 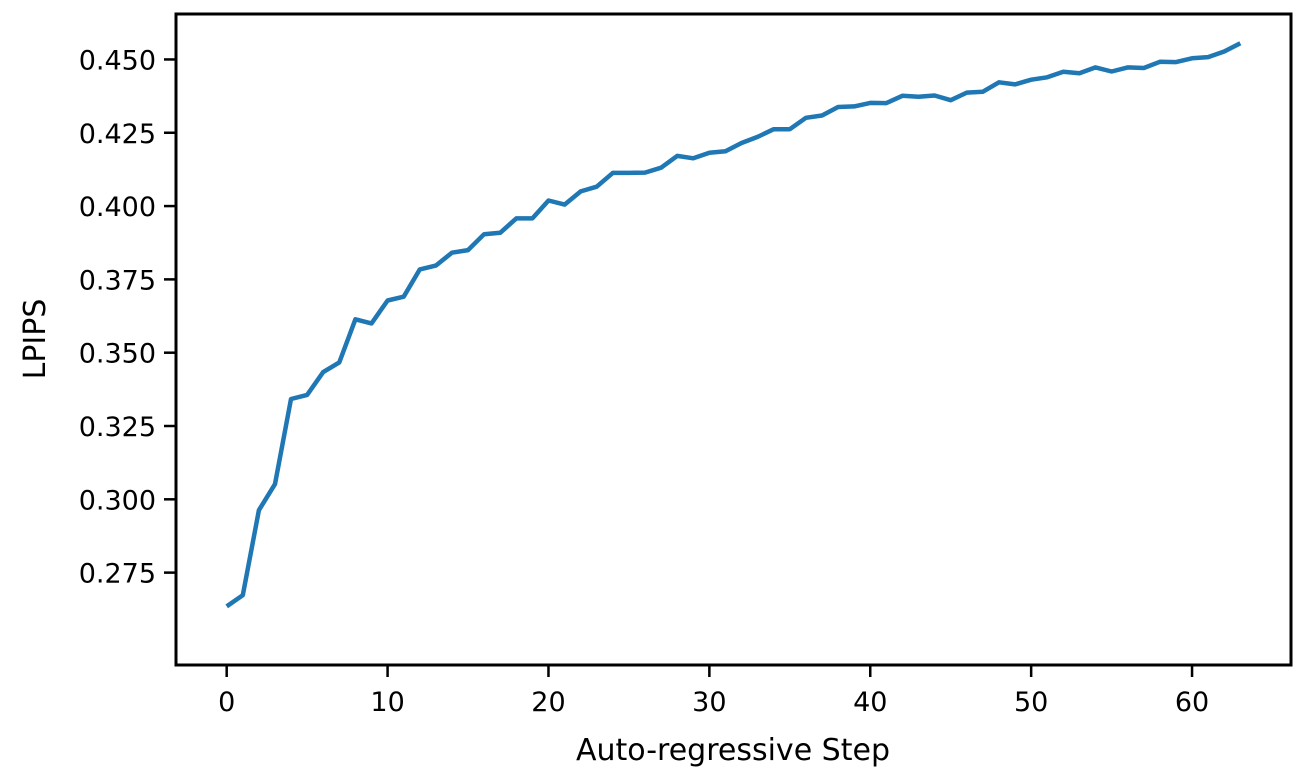 What do you see at coordinates (117, 134) in the screenshot?
I see `y-tick-label: 0.425` at bounding box center [117, 134].